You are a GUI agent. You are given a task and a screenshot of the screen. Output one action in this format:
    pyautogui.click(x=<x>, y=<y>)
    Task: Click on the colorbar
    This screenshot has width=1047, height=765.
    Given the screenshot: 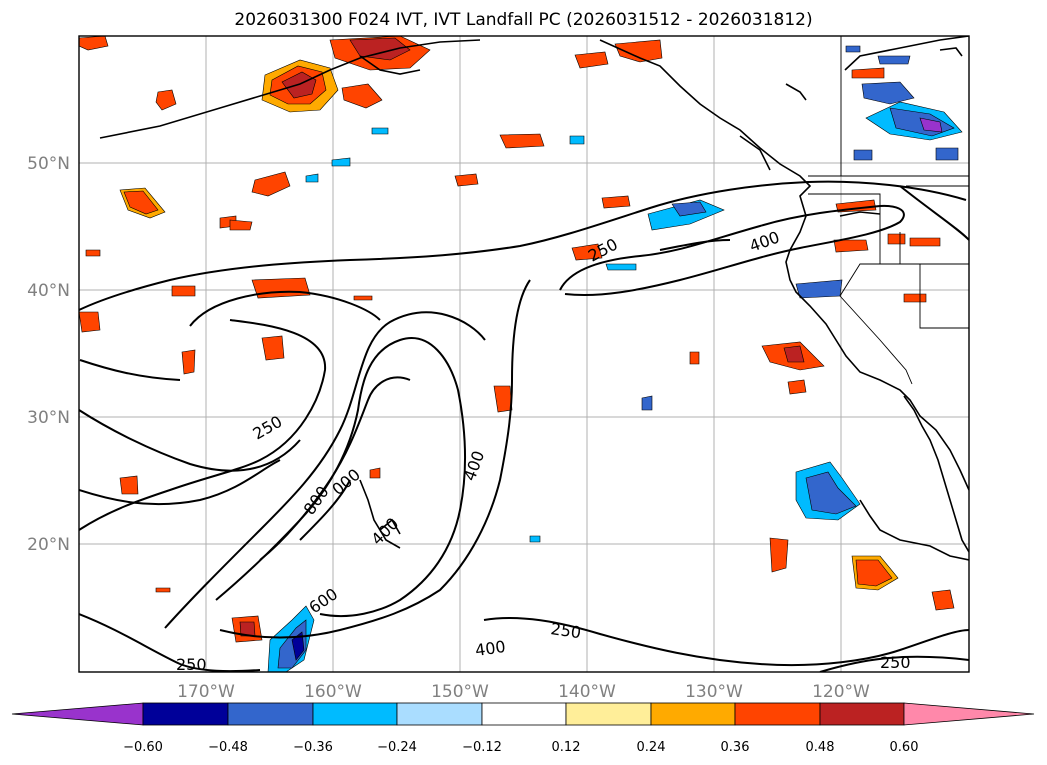 What is the action you would take?
    pyautogui.click(x=523, y=714)
    